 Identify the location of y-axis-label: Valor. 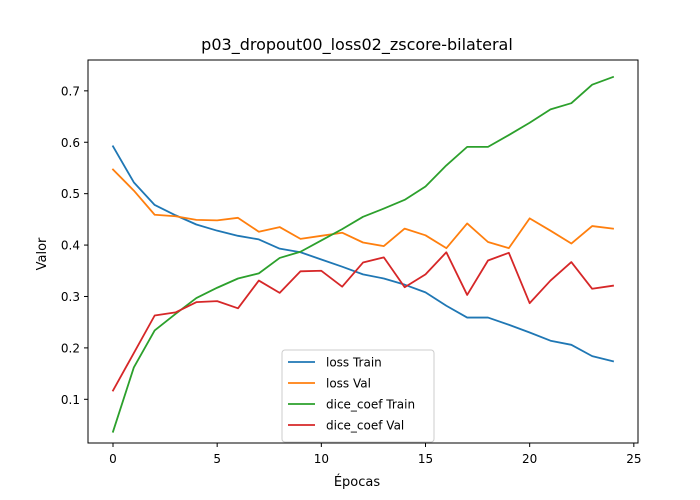
(42, 253).